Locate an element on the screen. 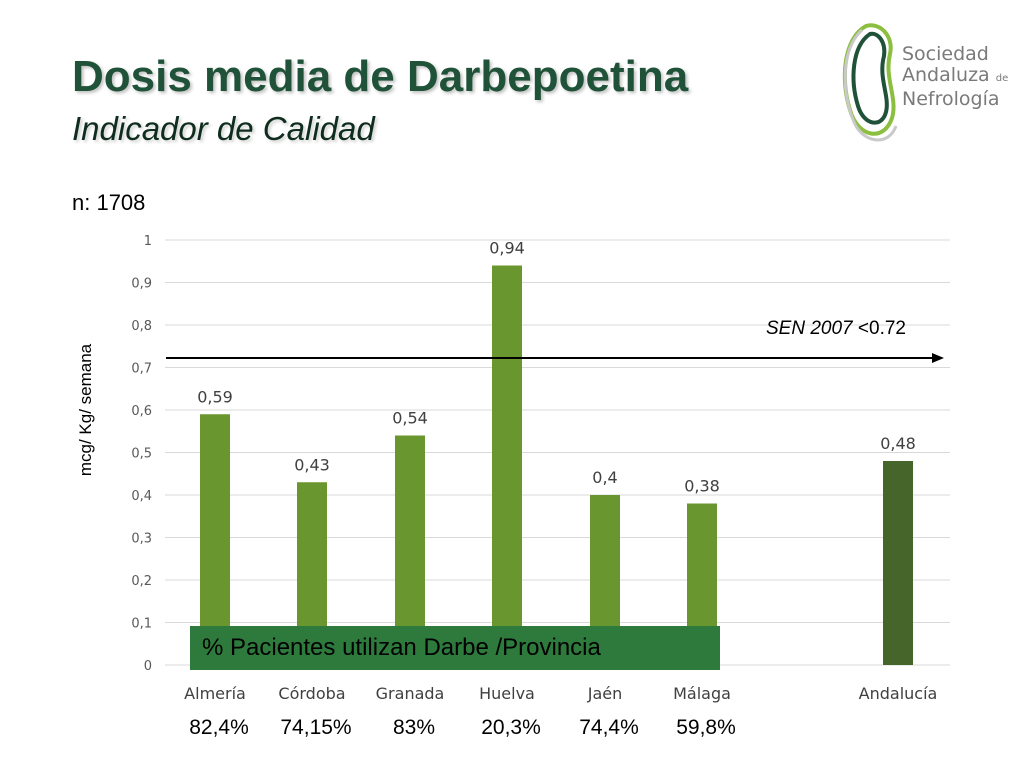 This screenshot has width=1024, height=768. percentage-label: 83% is located at coordinates (414, 727).